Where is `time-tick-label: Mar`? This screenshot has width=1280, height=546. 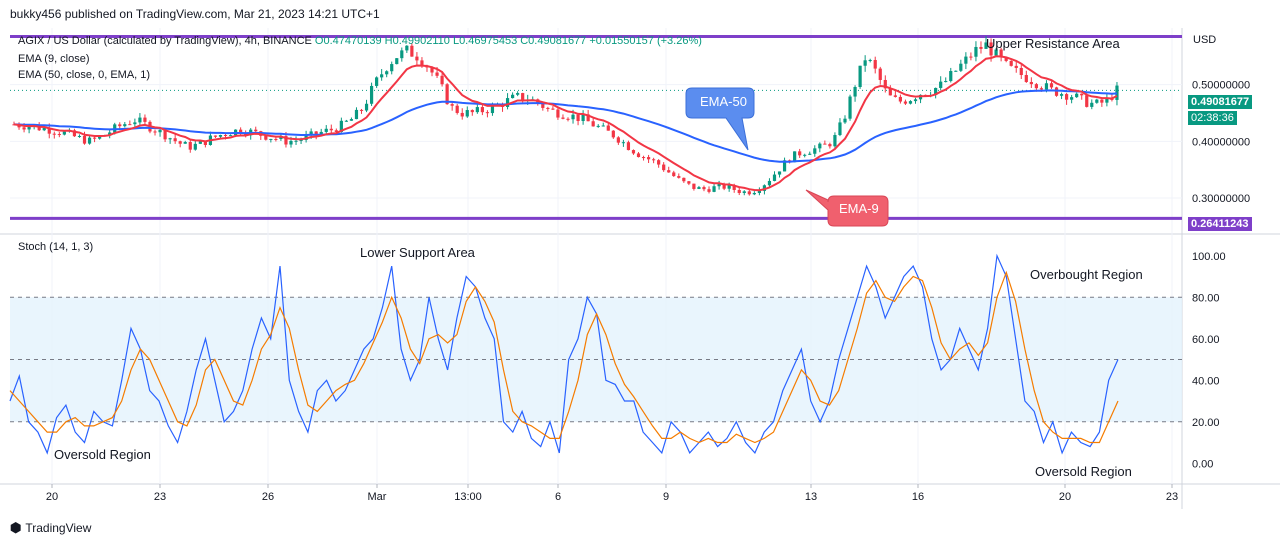
time-tick-label: Mar is located at coordinates (377, 497).